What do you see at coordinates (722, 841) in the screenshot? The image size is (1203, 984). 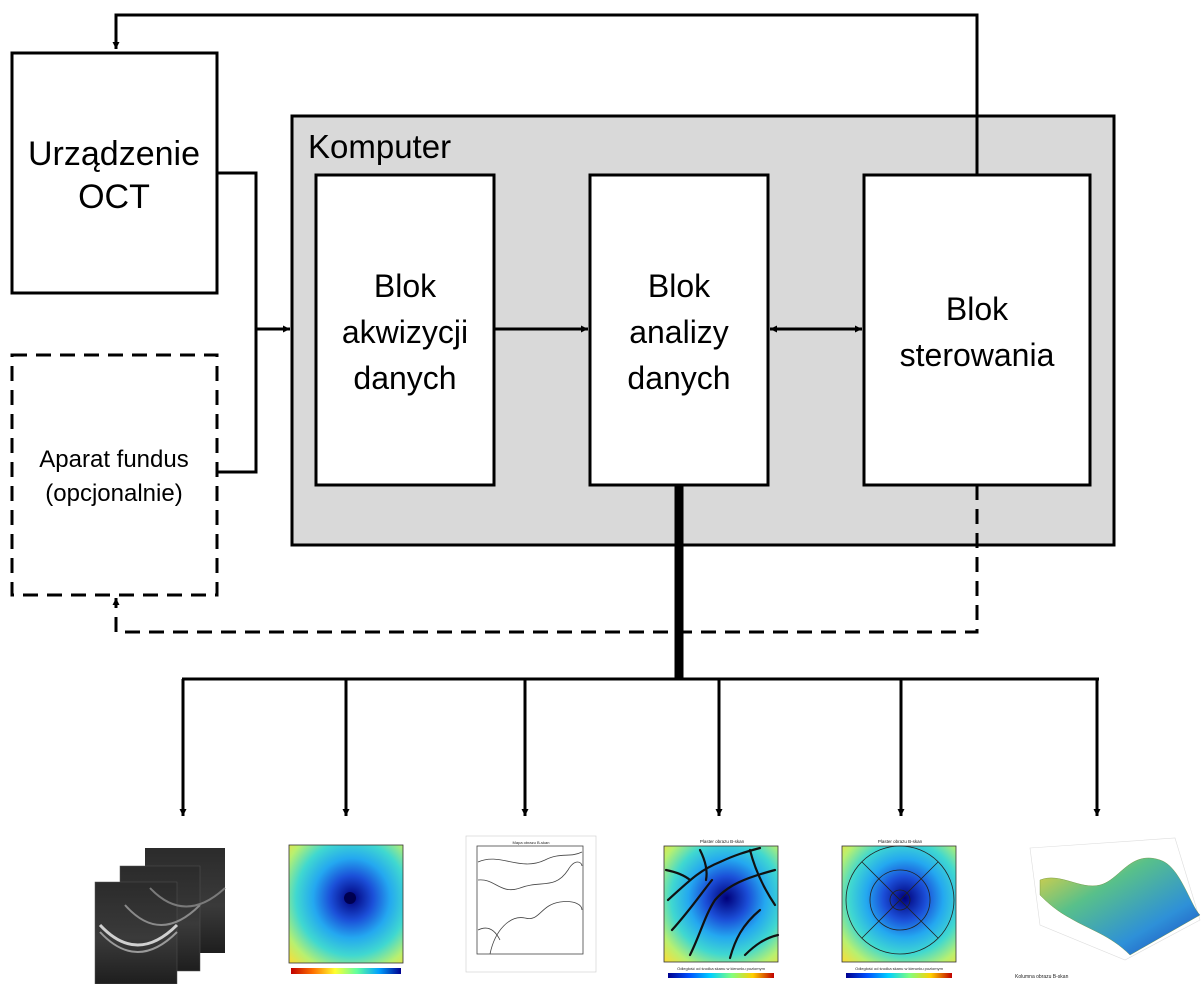 I see `vessel-map-title: Plaster obrazu B-skan` at bounding box center [722, 841].